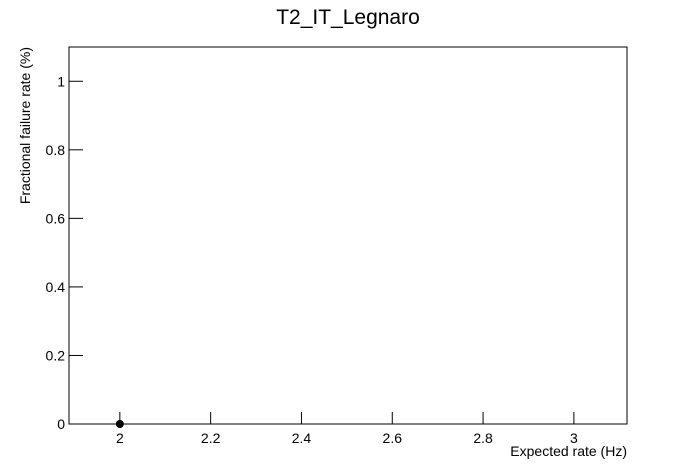  I want to click on x-tick-label: 2.2, so click(211, 438).